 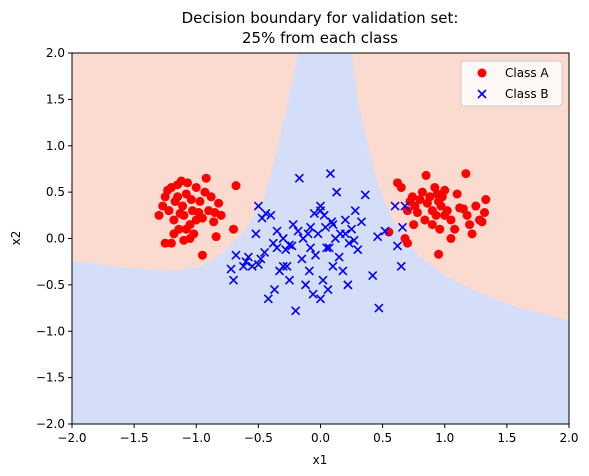 I want to click on x-axis-ticks: −2.0 −1.5 −1.0 −0.5 0.0 0.5 1.0 1.5 2.0, so click(x=318, y=434).